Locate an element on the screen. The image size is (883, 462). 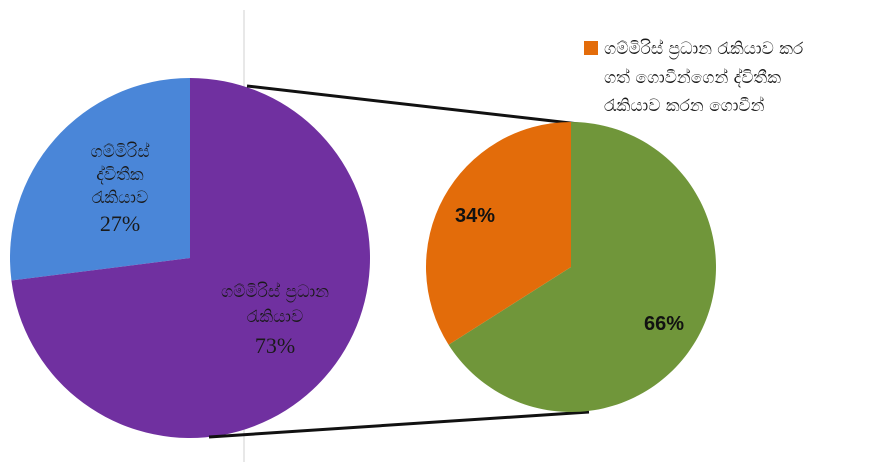
legend-swatch is located at coordinates (591, 48).